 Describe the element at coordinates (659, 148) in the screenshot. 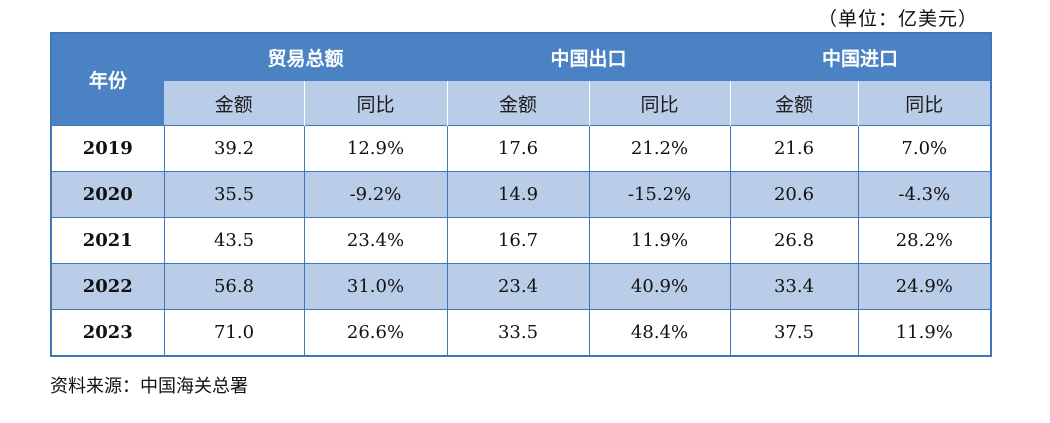

I see `table-cell: 21.2%` at that location.